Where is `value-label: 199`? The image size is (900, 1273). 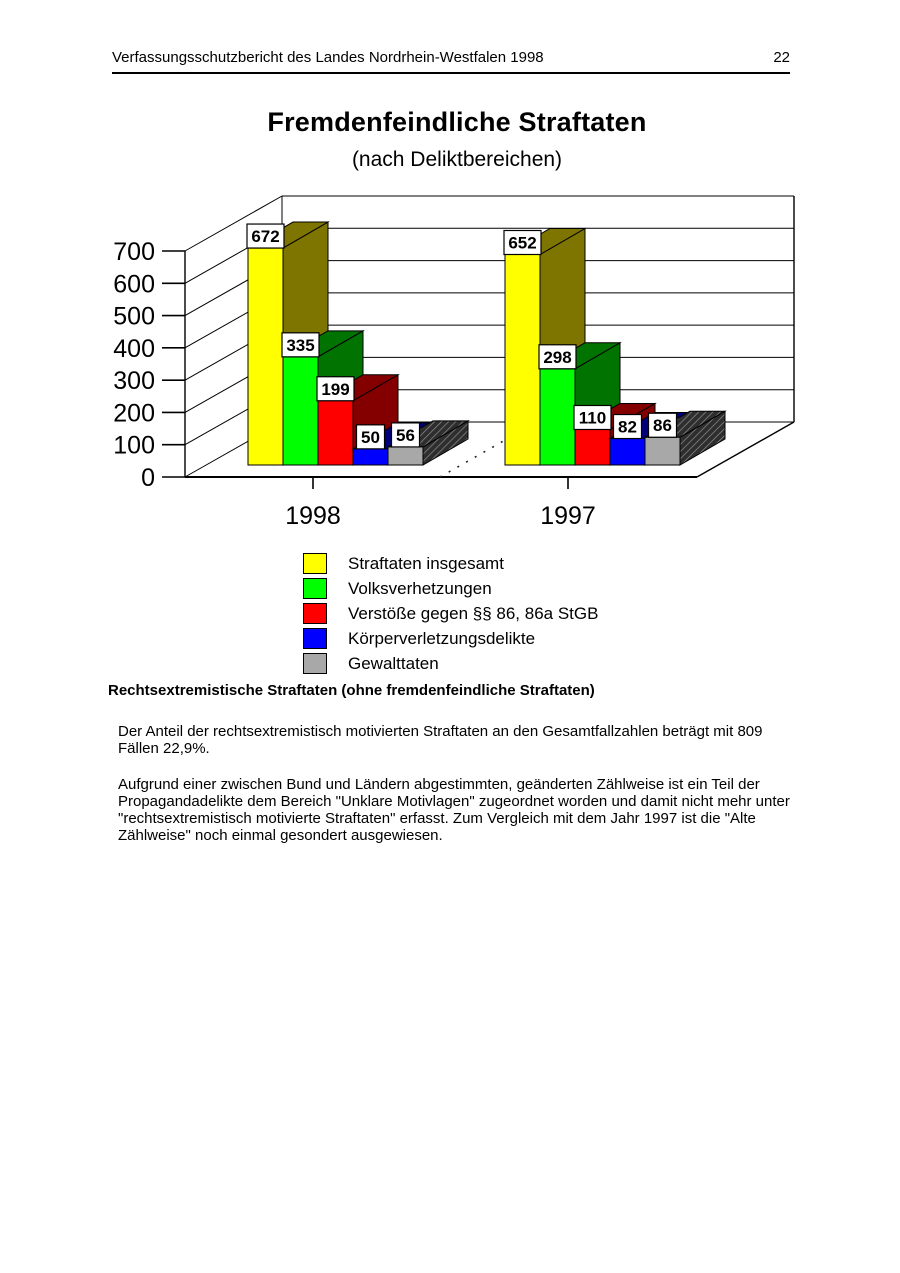
value-label: 199 is located at coordinates (335, 389).